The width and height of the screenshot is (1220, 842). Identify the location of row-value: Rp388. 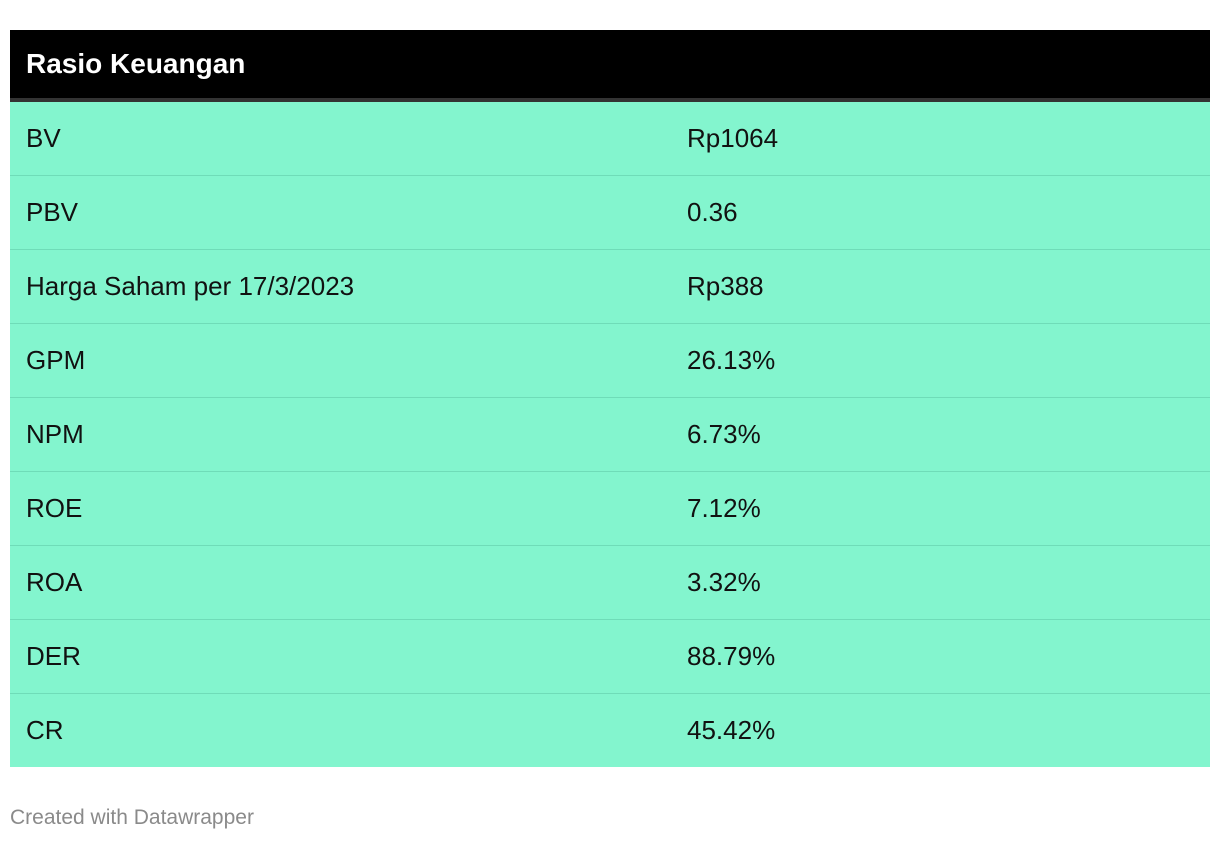
(940, 286).